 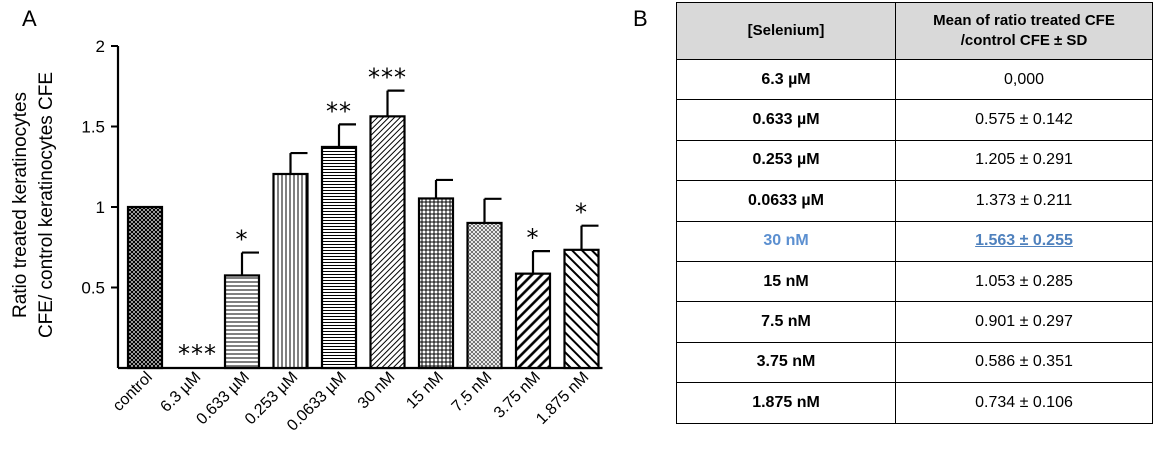 I want to click on header-selenium: [Selenium], so click(x=786, y=31).